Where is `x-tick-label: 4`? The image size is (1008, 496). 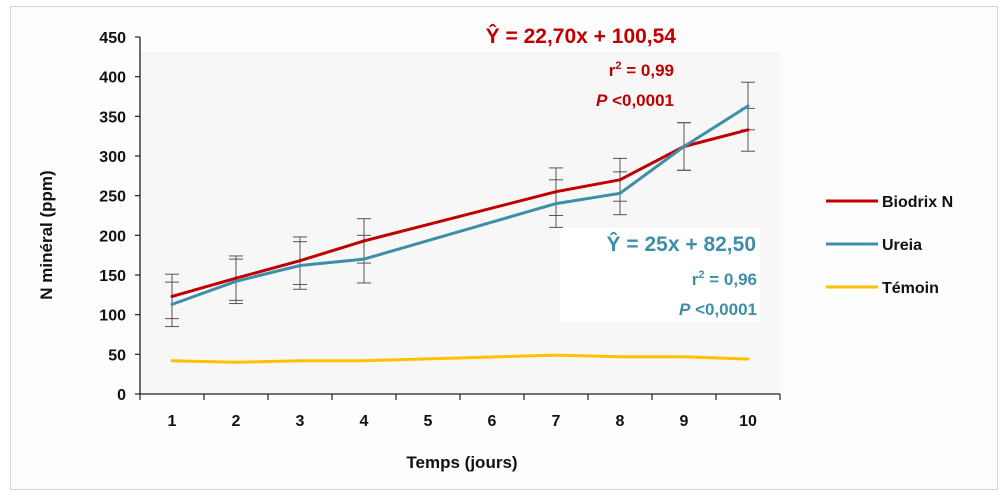
x-tick-label: 4 is located at coordinates (364, 421).